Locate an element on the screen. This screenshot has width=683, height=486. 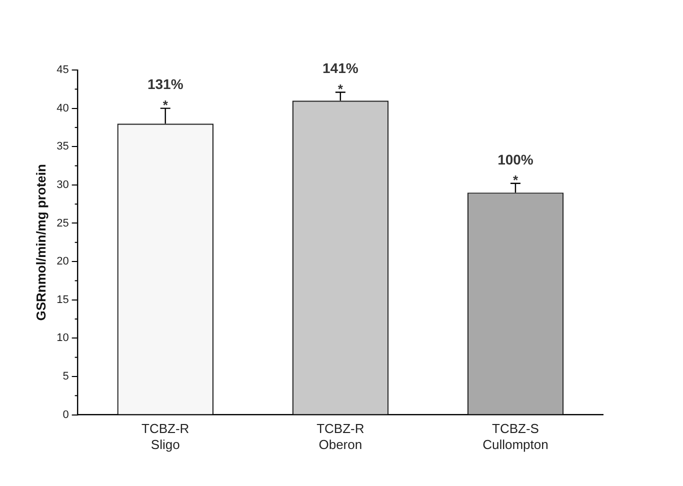
y-tick-label: 35 is located at coordinates (62, 146).